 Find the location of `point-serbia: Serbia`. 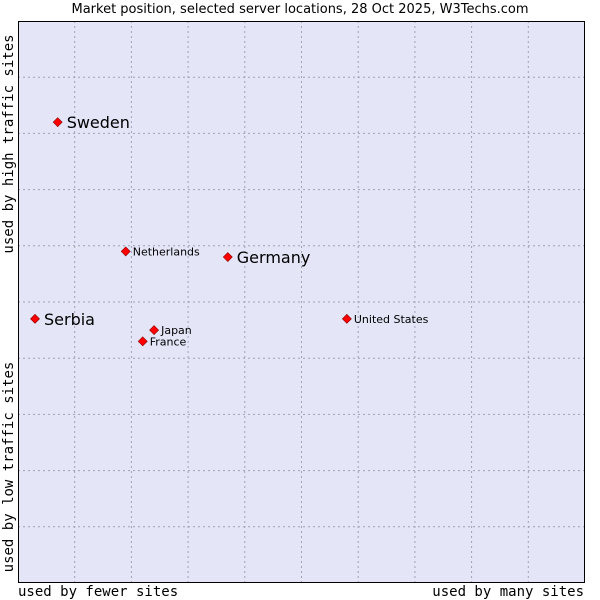

point-serbia: Serbia is located at coordinates (62, 319).